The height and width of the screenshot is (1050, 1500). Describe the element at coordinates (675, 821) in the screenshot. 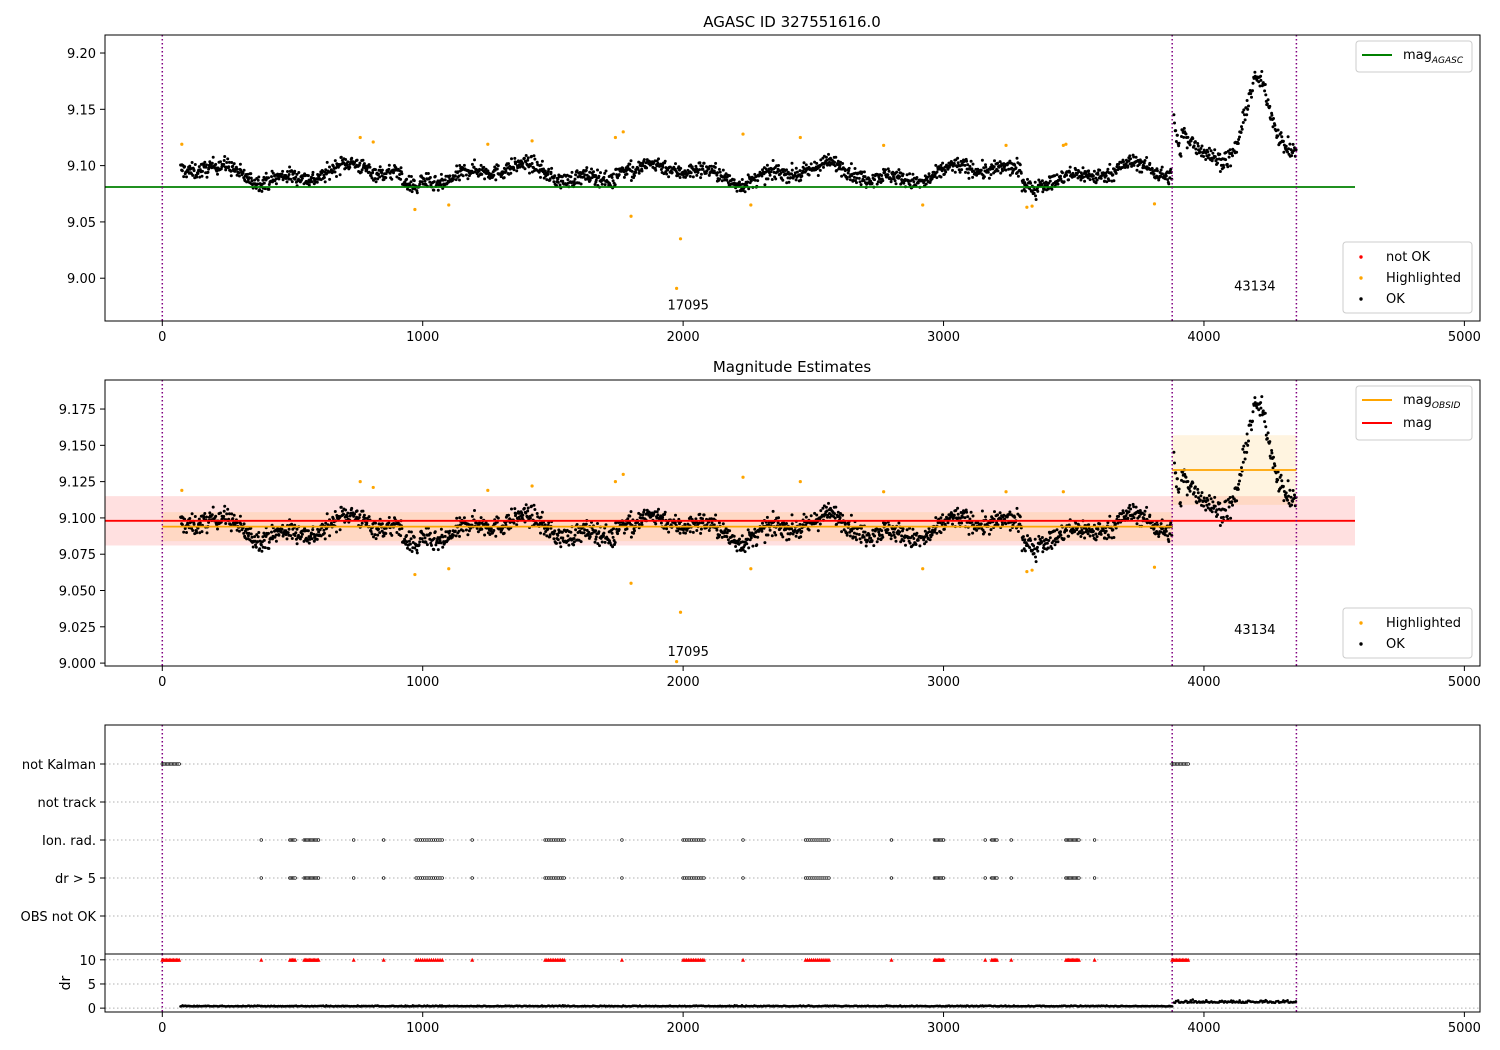

I see `panel-flags-points` at that location.